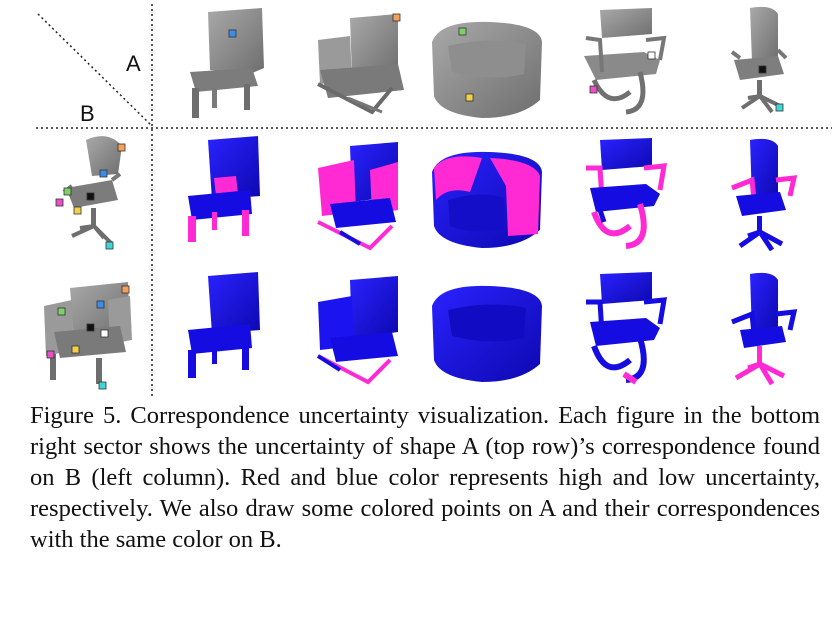 This screenshot has width=832, height=619. Describe the element at coordinates (95, 70) in the screenshot. I see `diagonal-divider` at that location.